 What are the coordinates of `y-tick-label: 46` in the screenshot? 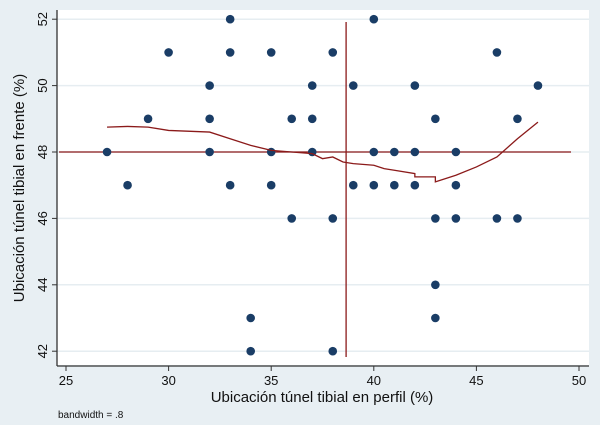 It's located at (42, 218).